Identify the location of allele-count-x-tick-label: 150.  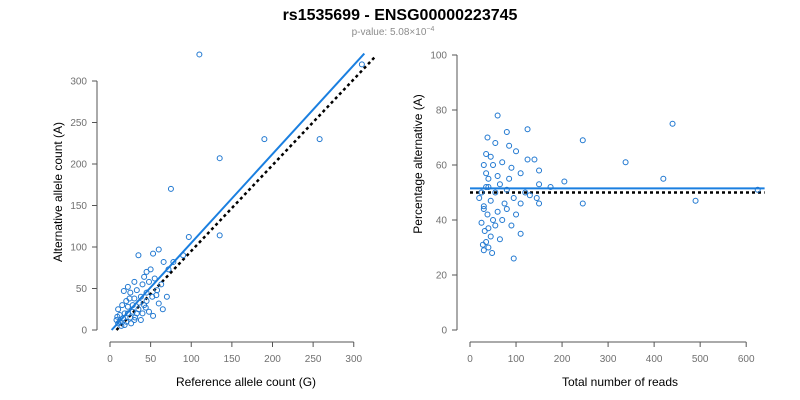
(232, 359).